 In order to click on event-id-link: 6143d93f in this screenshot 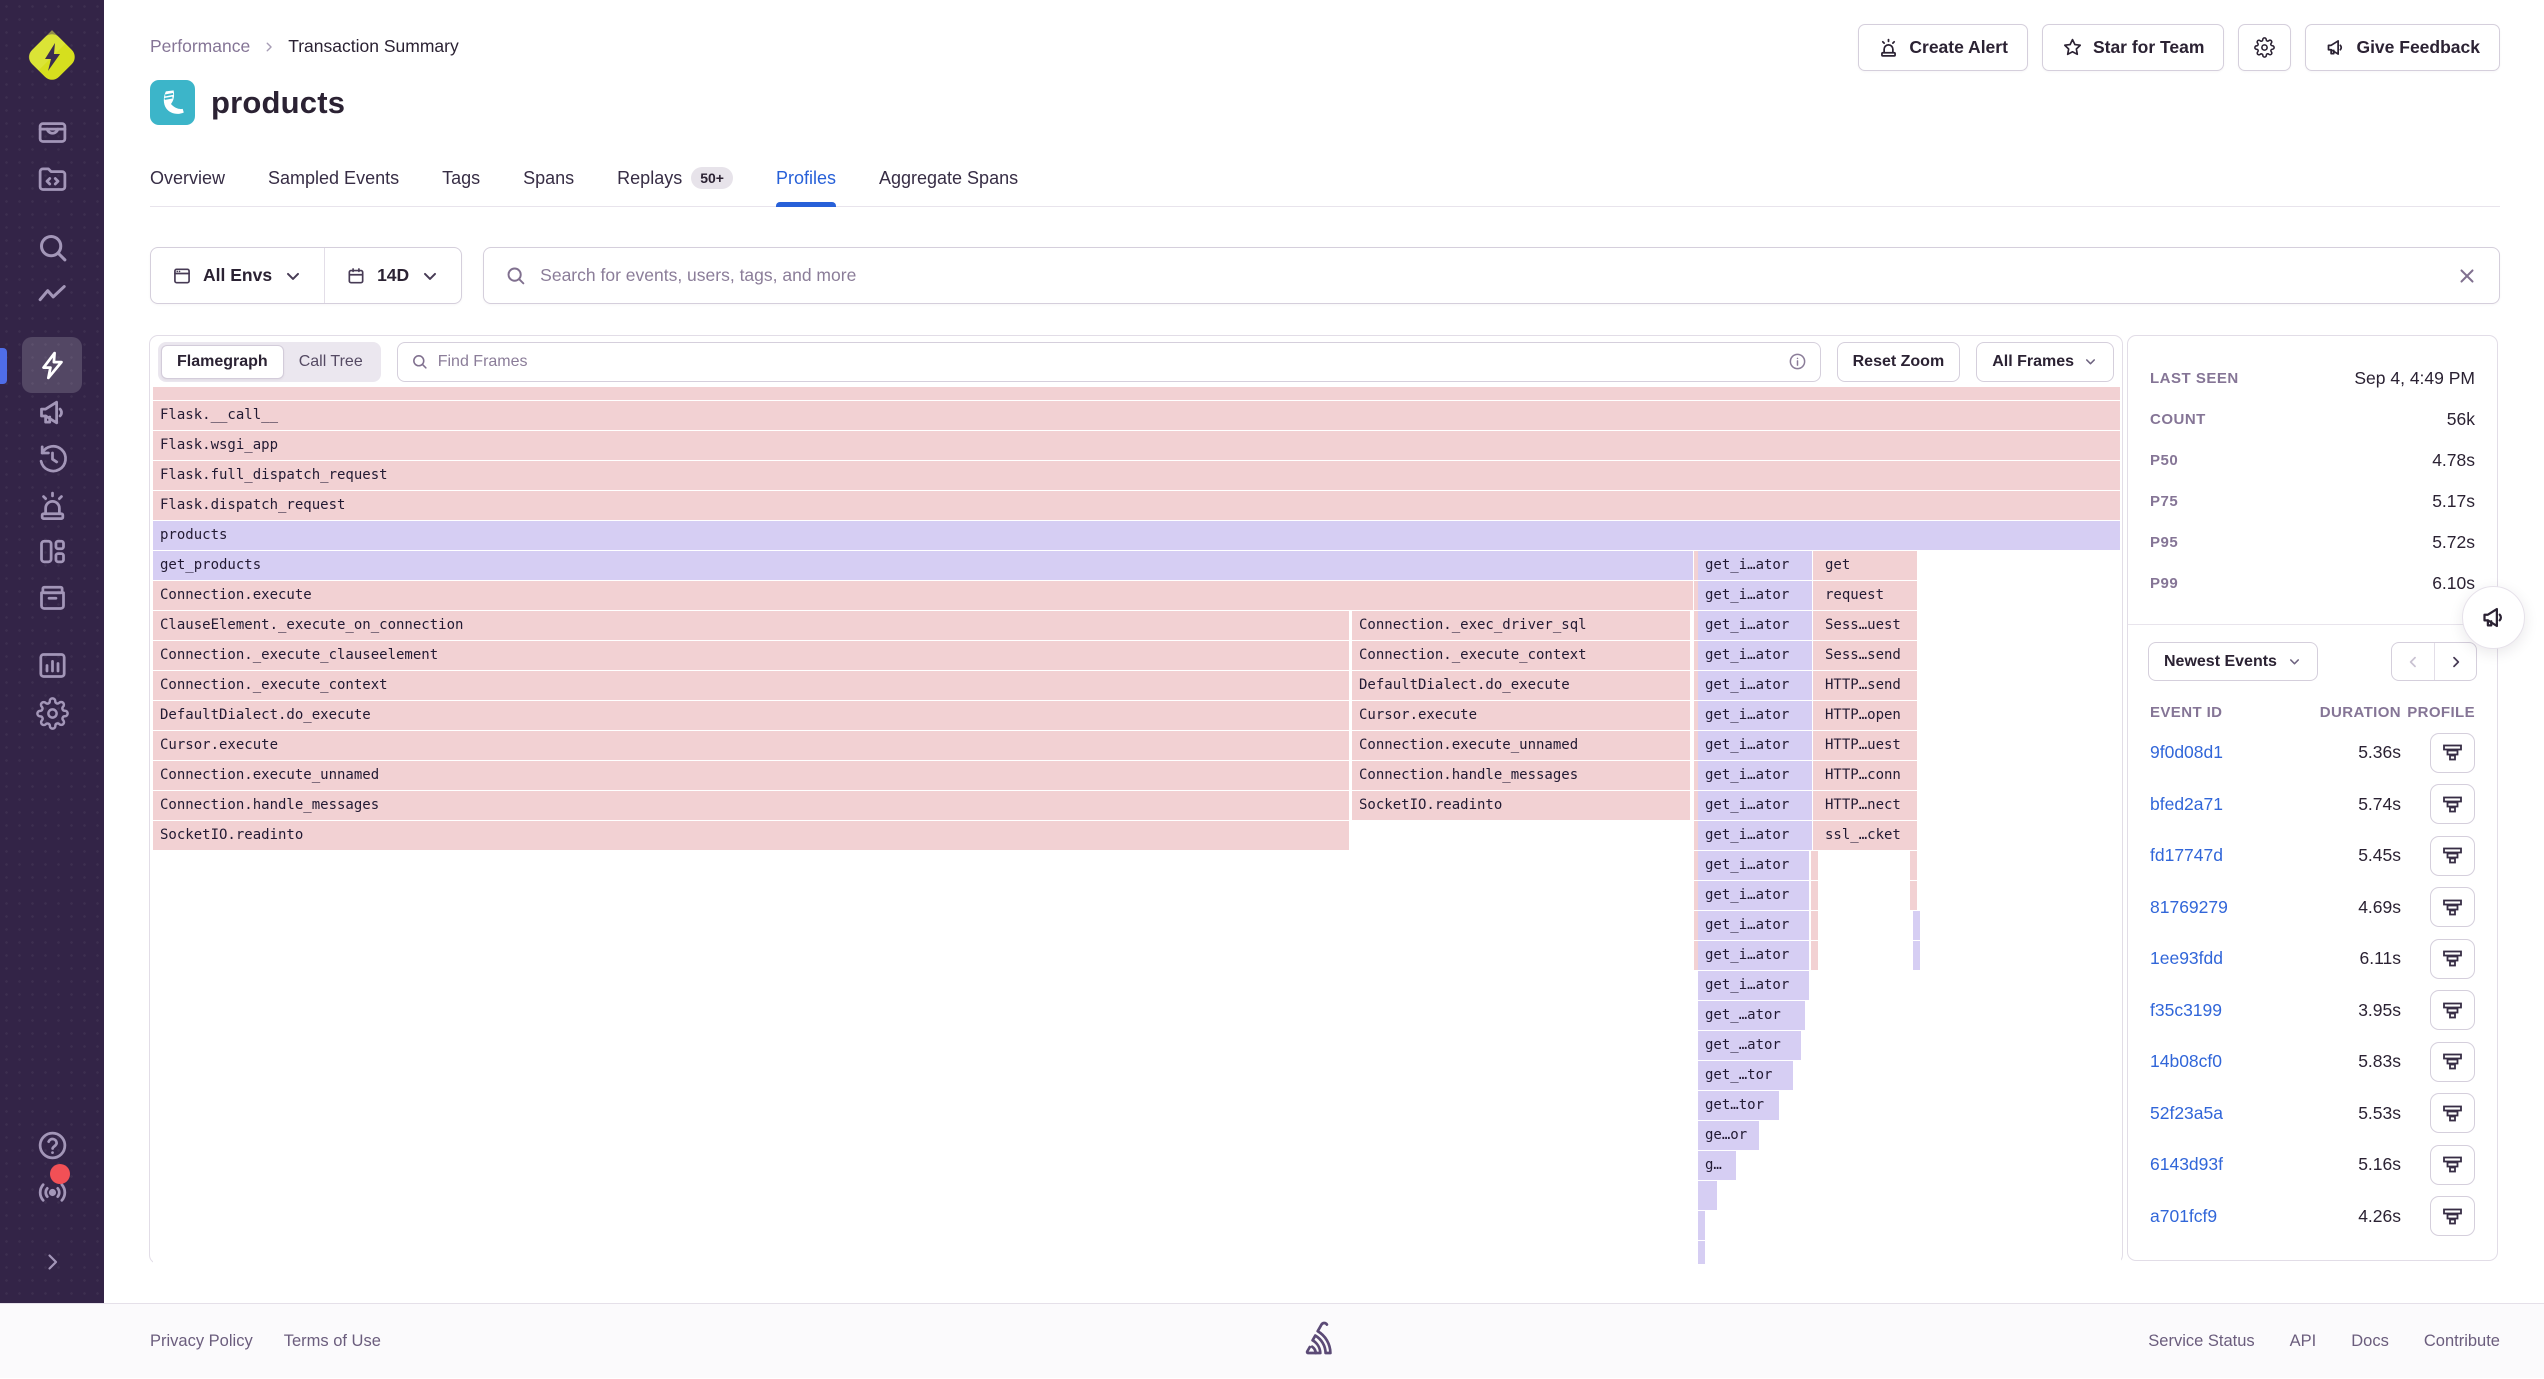, I will do `click(2186, 1164)`.